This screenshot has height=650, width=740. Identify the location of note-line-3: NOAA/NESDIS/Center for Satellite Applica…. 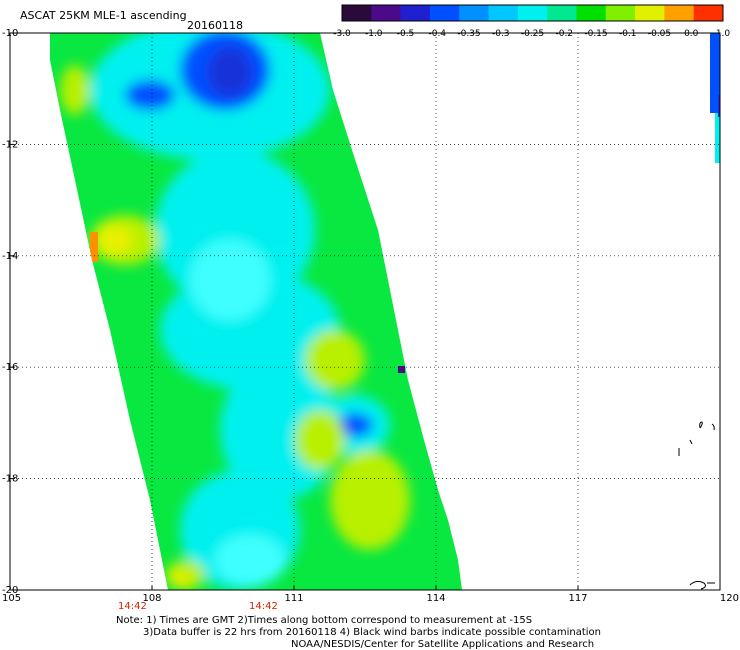
(442, 644).